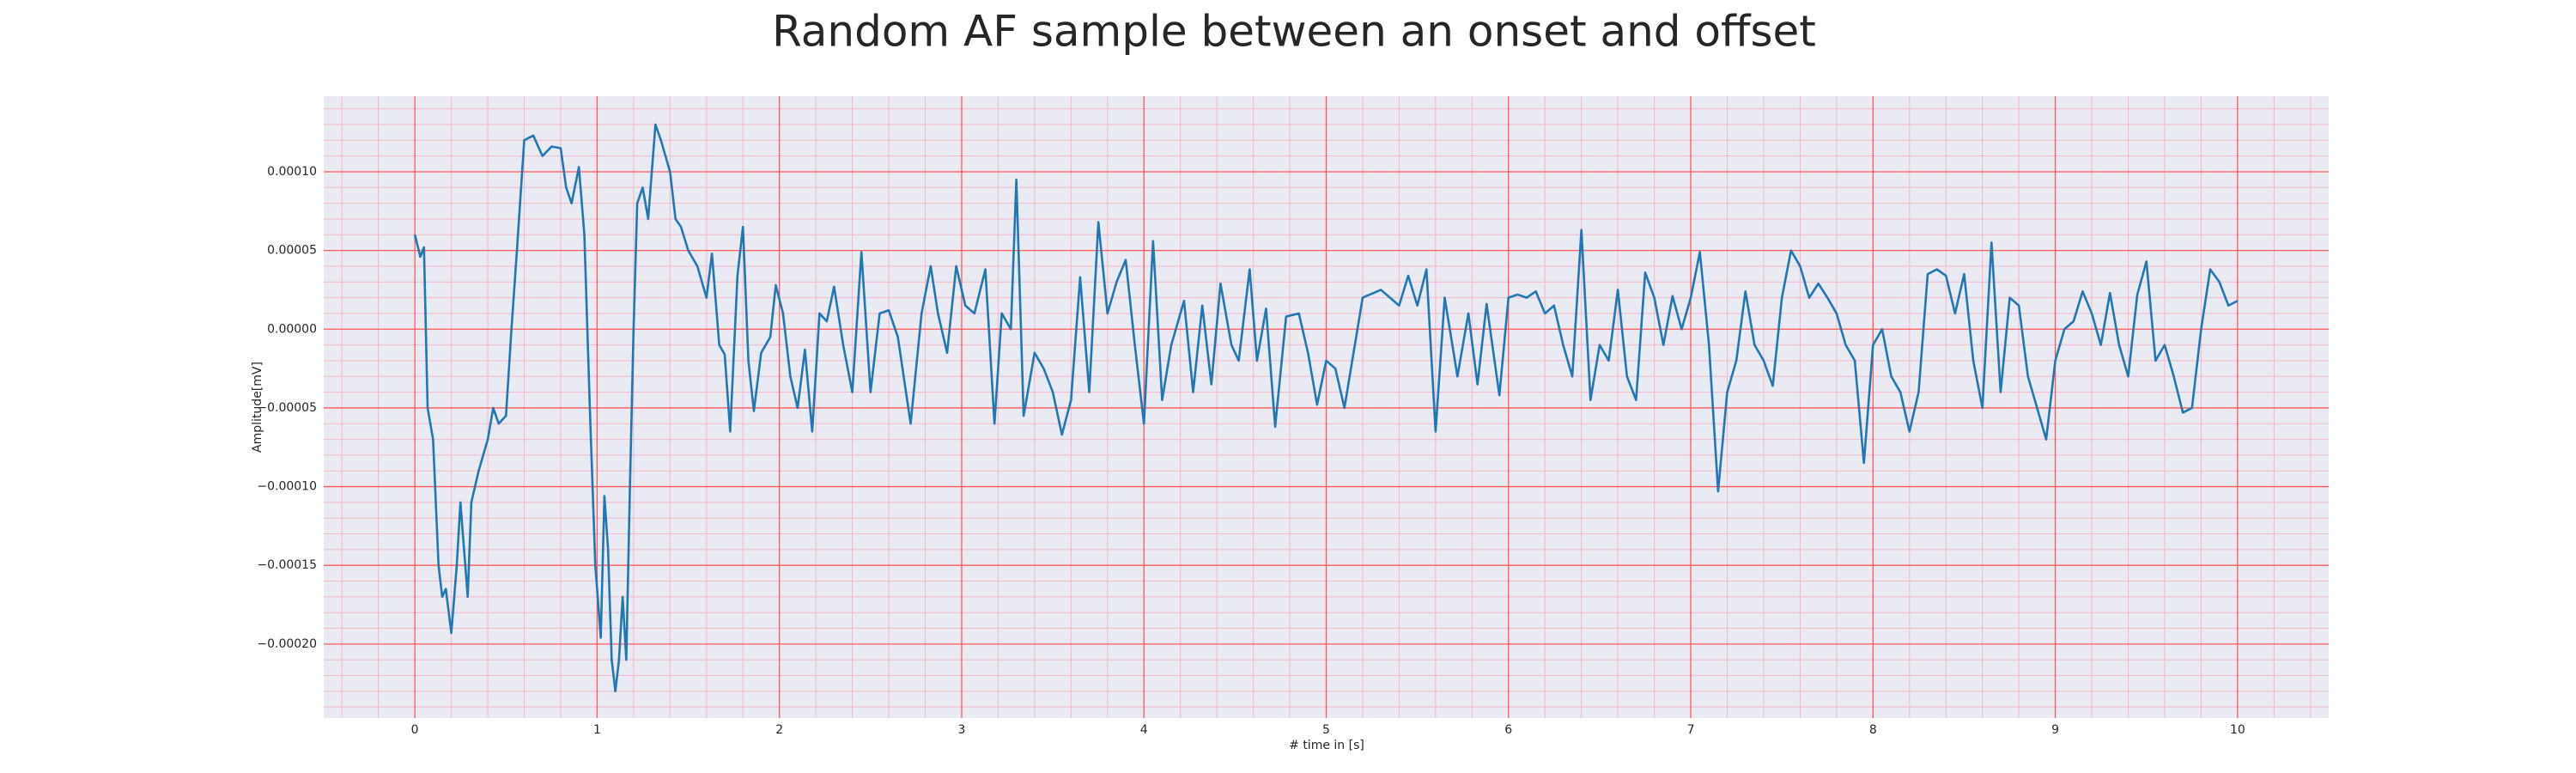  Describe the element at coordinates (961, 730) in the screenshot. I see `x-tick-label: 3` at that location.